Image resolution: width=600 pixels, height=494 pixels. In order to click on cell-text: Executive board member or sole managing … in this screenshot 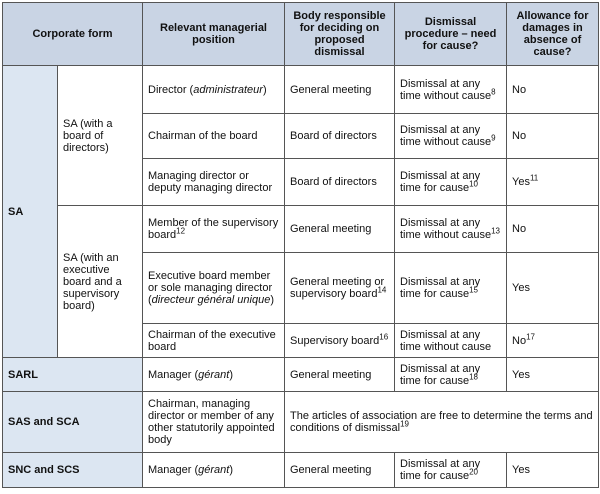, I will do `click(210, 288)`.